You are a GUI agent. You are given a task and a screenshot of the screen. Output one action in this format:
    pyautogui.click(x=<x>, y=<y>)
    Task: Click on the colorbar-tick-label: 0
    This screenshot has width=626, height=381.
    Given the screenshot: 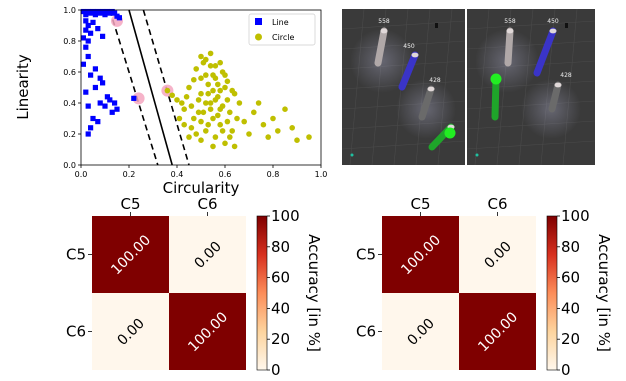 What is the action you would take?
    pyautogui.click(x=566, y=370)
    